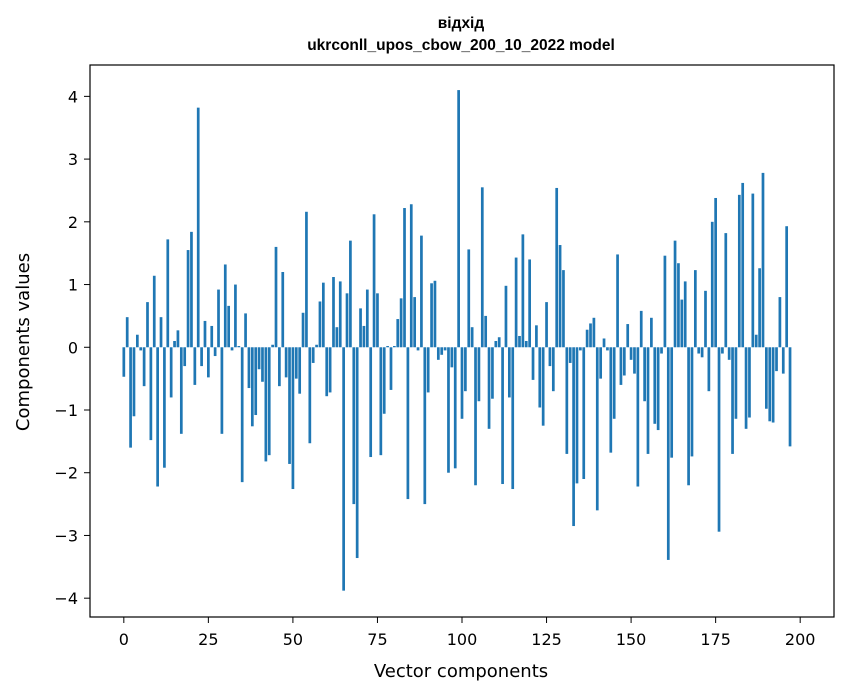  Describe the element at coordinates (631, 639) in the screenshot. I see `x-tick-label-150: 150` at that location.